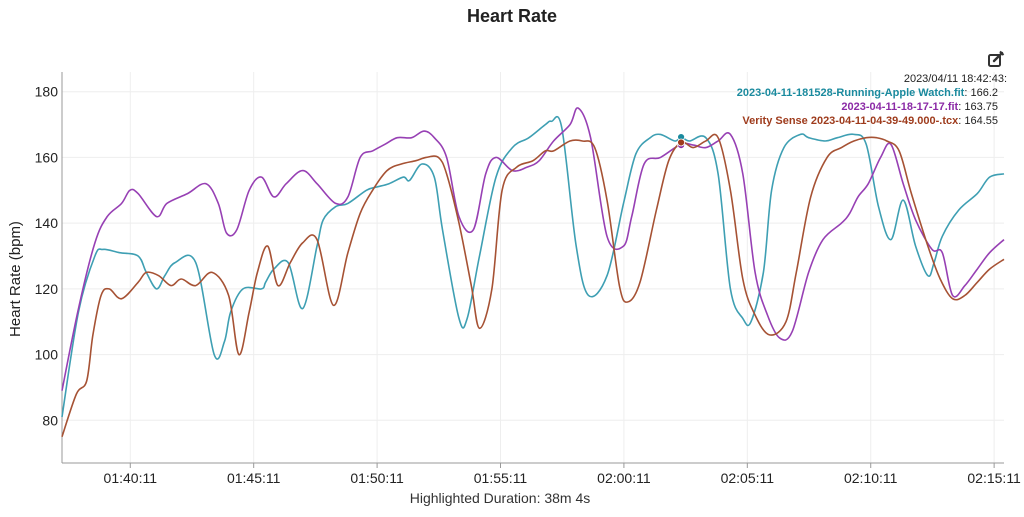 The width and height of the screenshot is (1024, 517). Describe the element at coordinates (15, 279) in the screenshot. I see `y-axis-label: Heart Rate (bpm)` at that location.